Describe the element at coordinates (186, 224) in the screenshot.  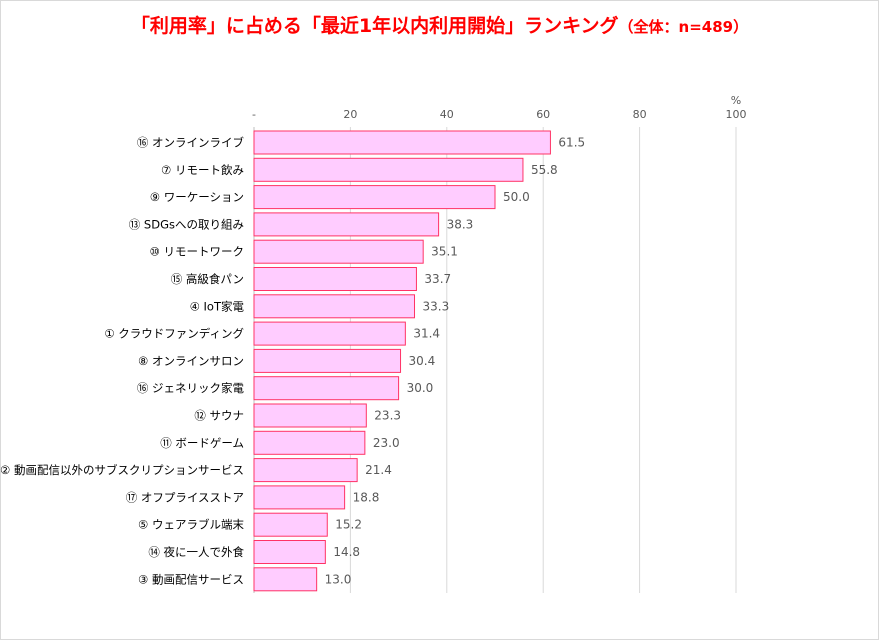
I see `category-label: ⑬ SDGsへの取り組み` at that location.